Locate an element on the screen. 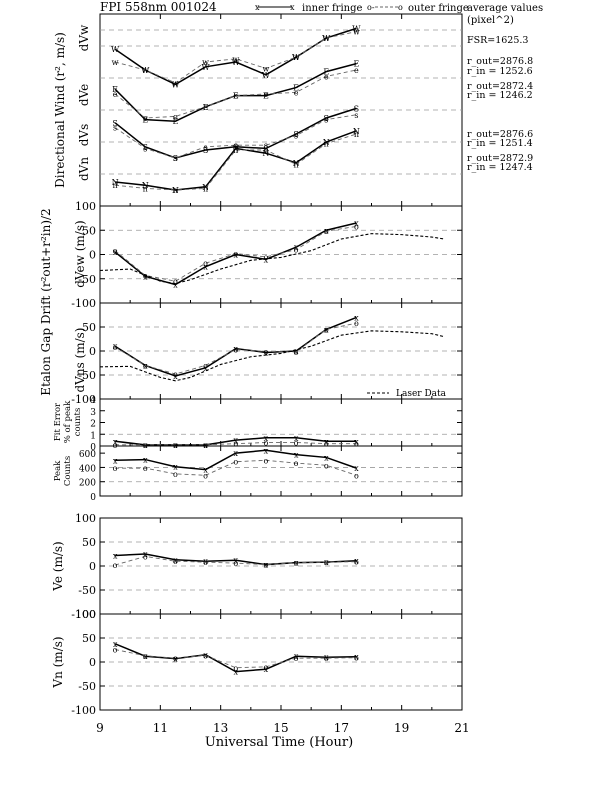  annotation-r-out-e: r_out=2876.8 is located at coordinates (500, 61).